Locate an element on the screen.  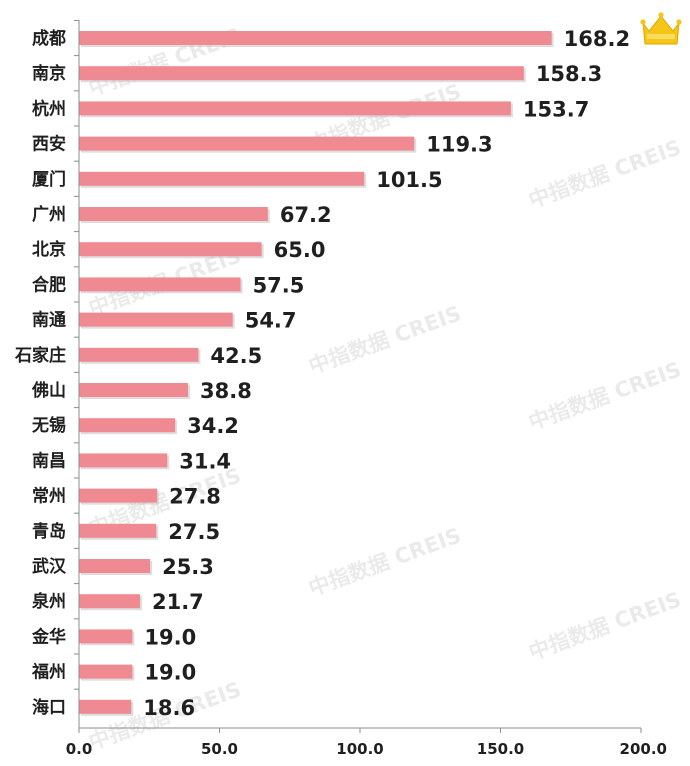
category-label: 武汉 is located at coordinates (49, 566).